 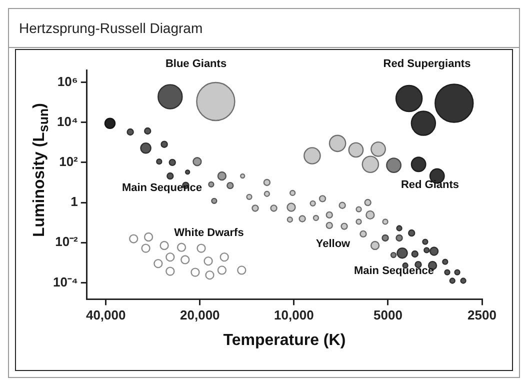 I want to click on annotation: White Dwarfs, so click(x=209, y=233).